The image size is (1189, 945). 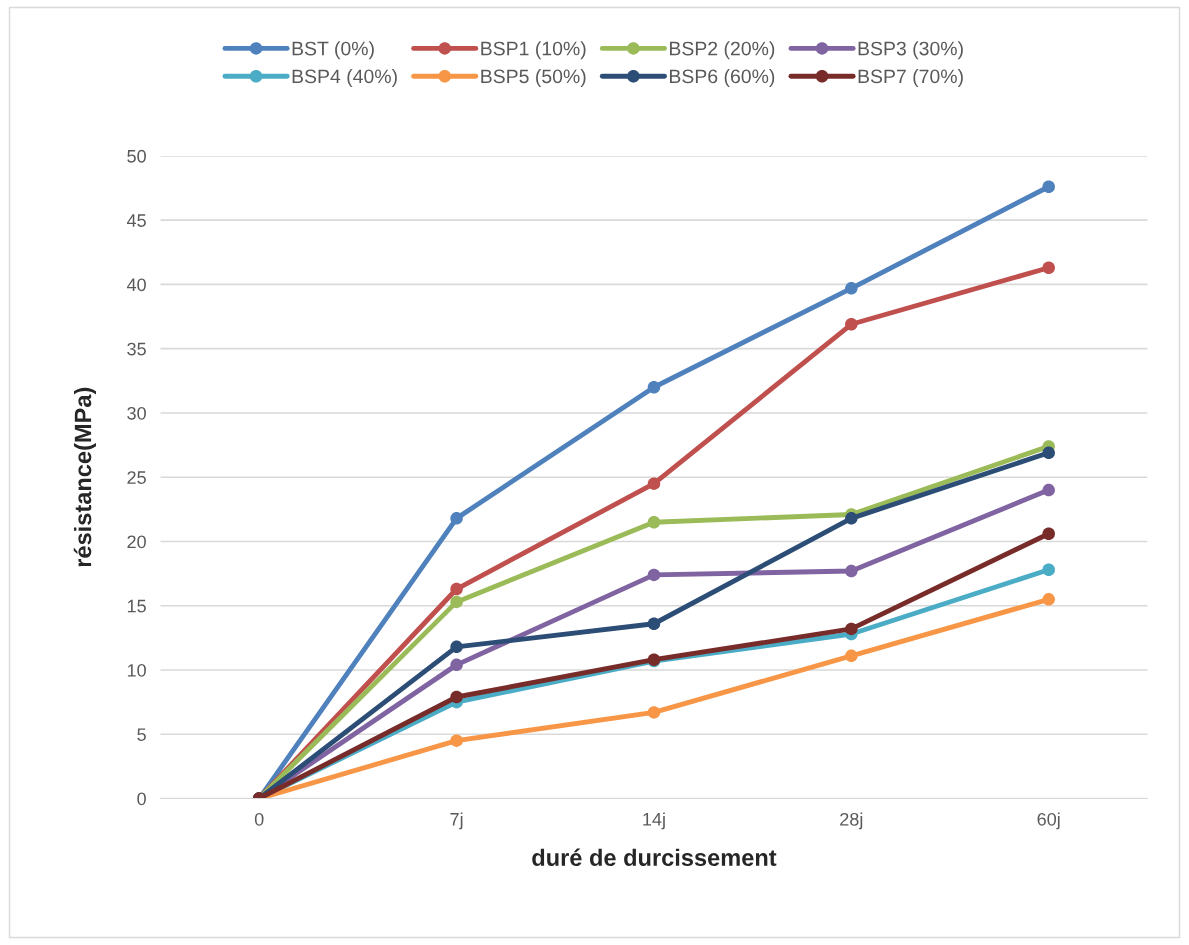 What do you see at coordinates (259, 819) in the screenshot?
I see `x-tick-label: 0` at bounding box center [259, 819].